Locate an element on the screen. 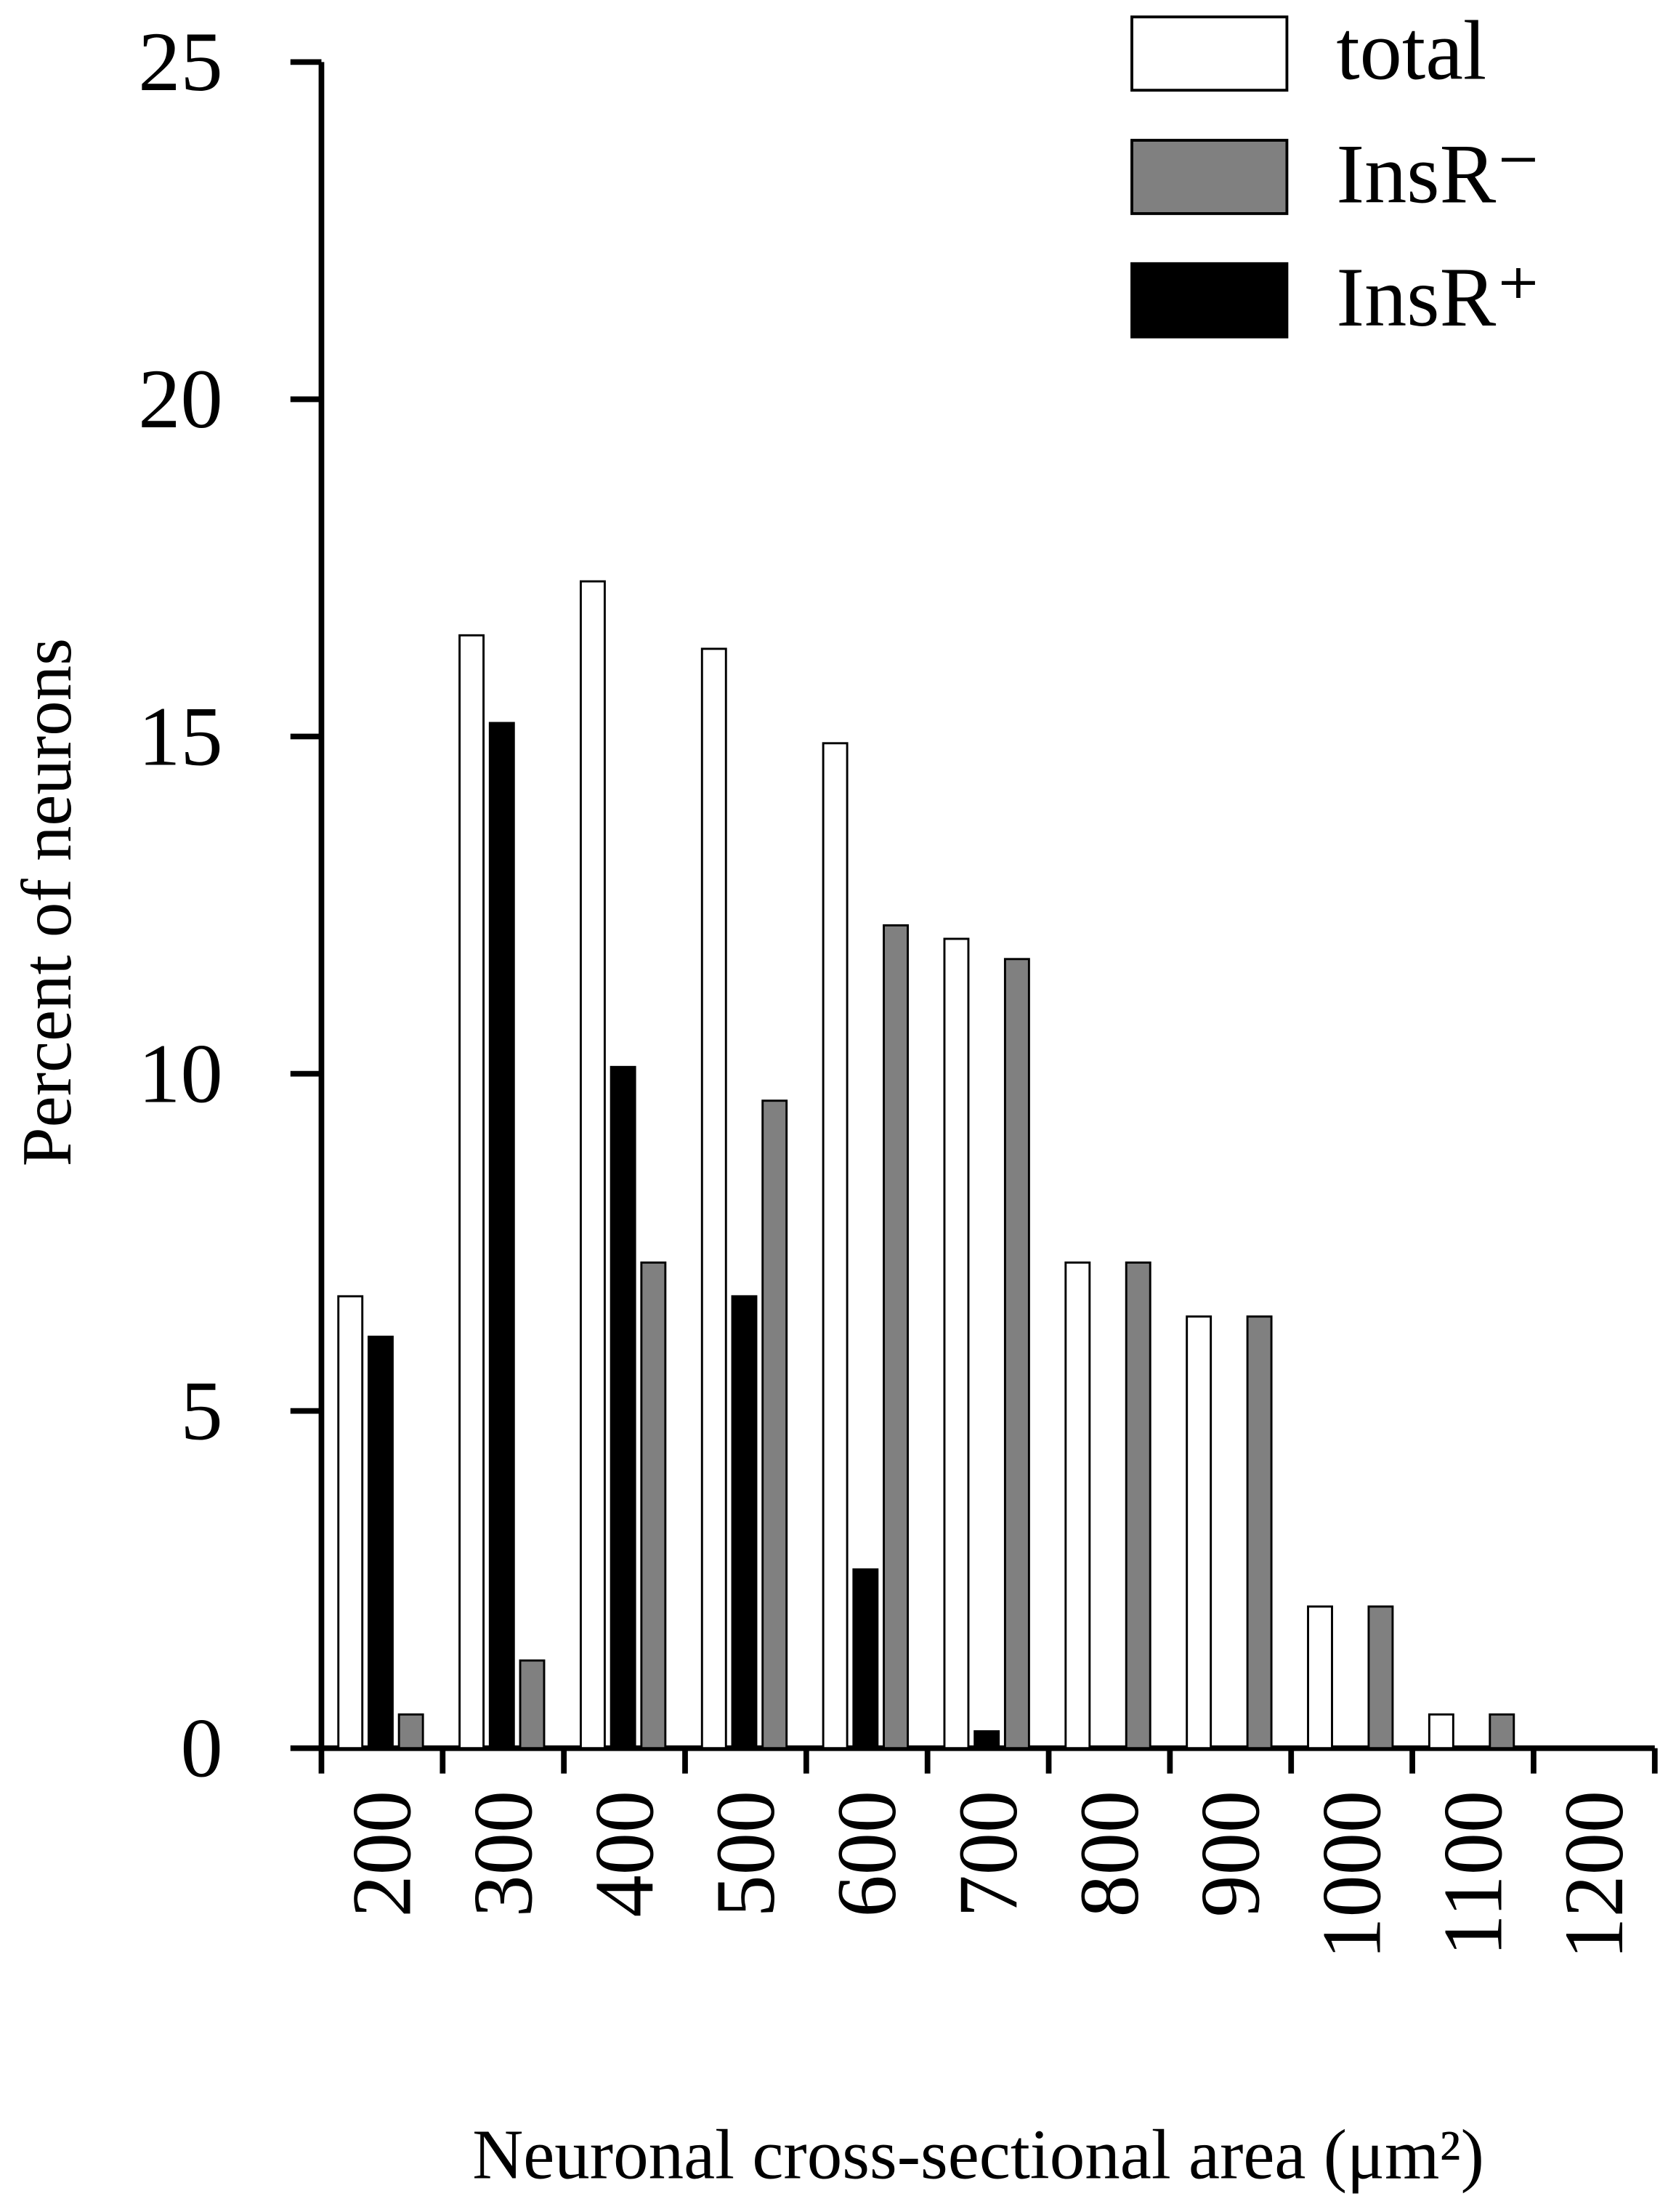  y-axis-label: Percent of neurons is located at coordinates (47, 902).